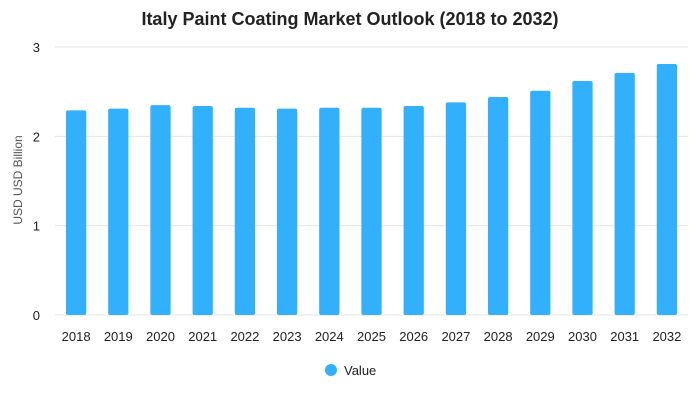 This screenshot has width=700, height=400. I want to click on x-tick-label: 2029, so click(540, 336).